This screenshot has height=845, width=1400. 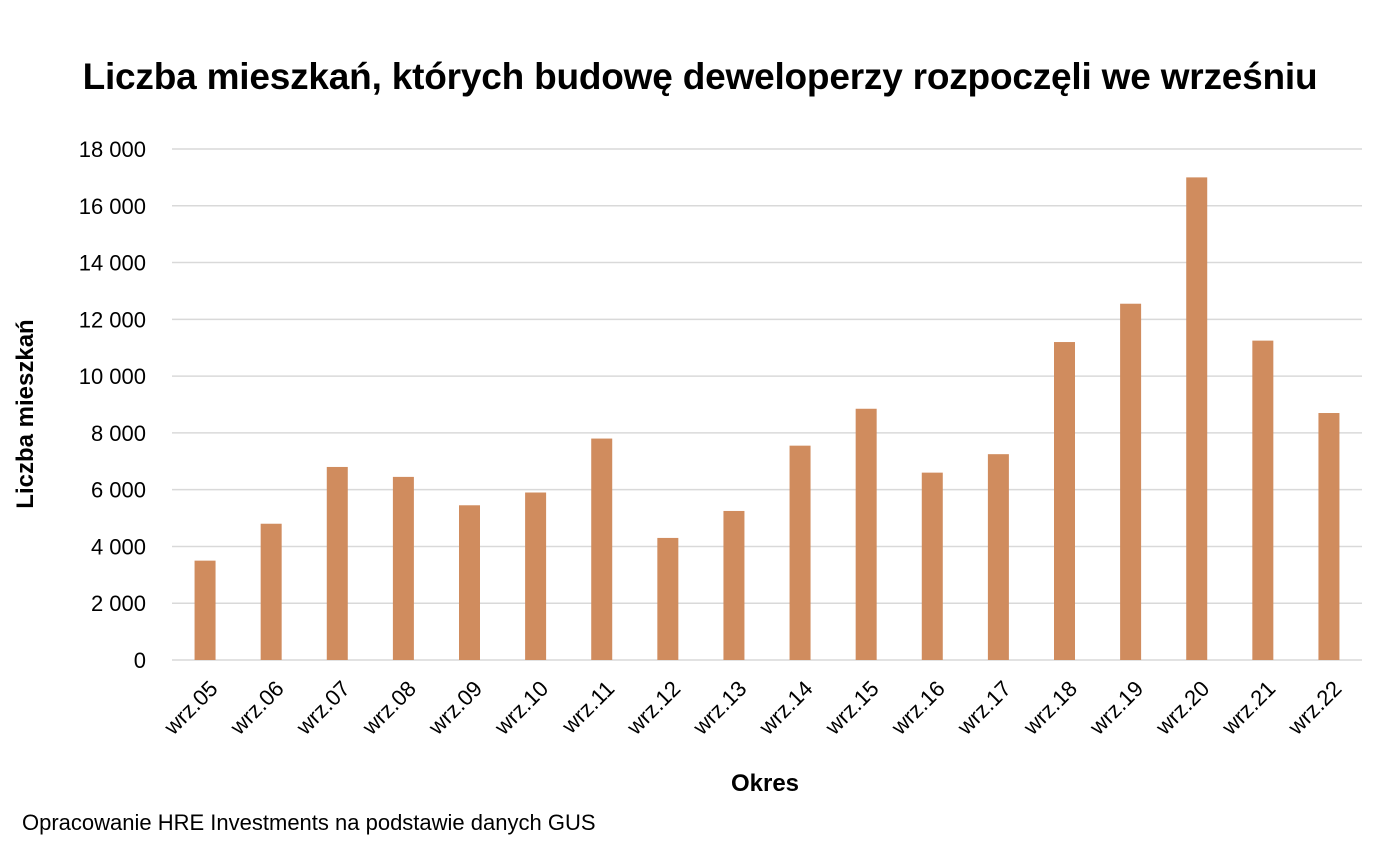 I want to click on x-tick-label: wrz.21, so click(x=1248, y=708).